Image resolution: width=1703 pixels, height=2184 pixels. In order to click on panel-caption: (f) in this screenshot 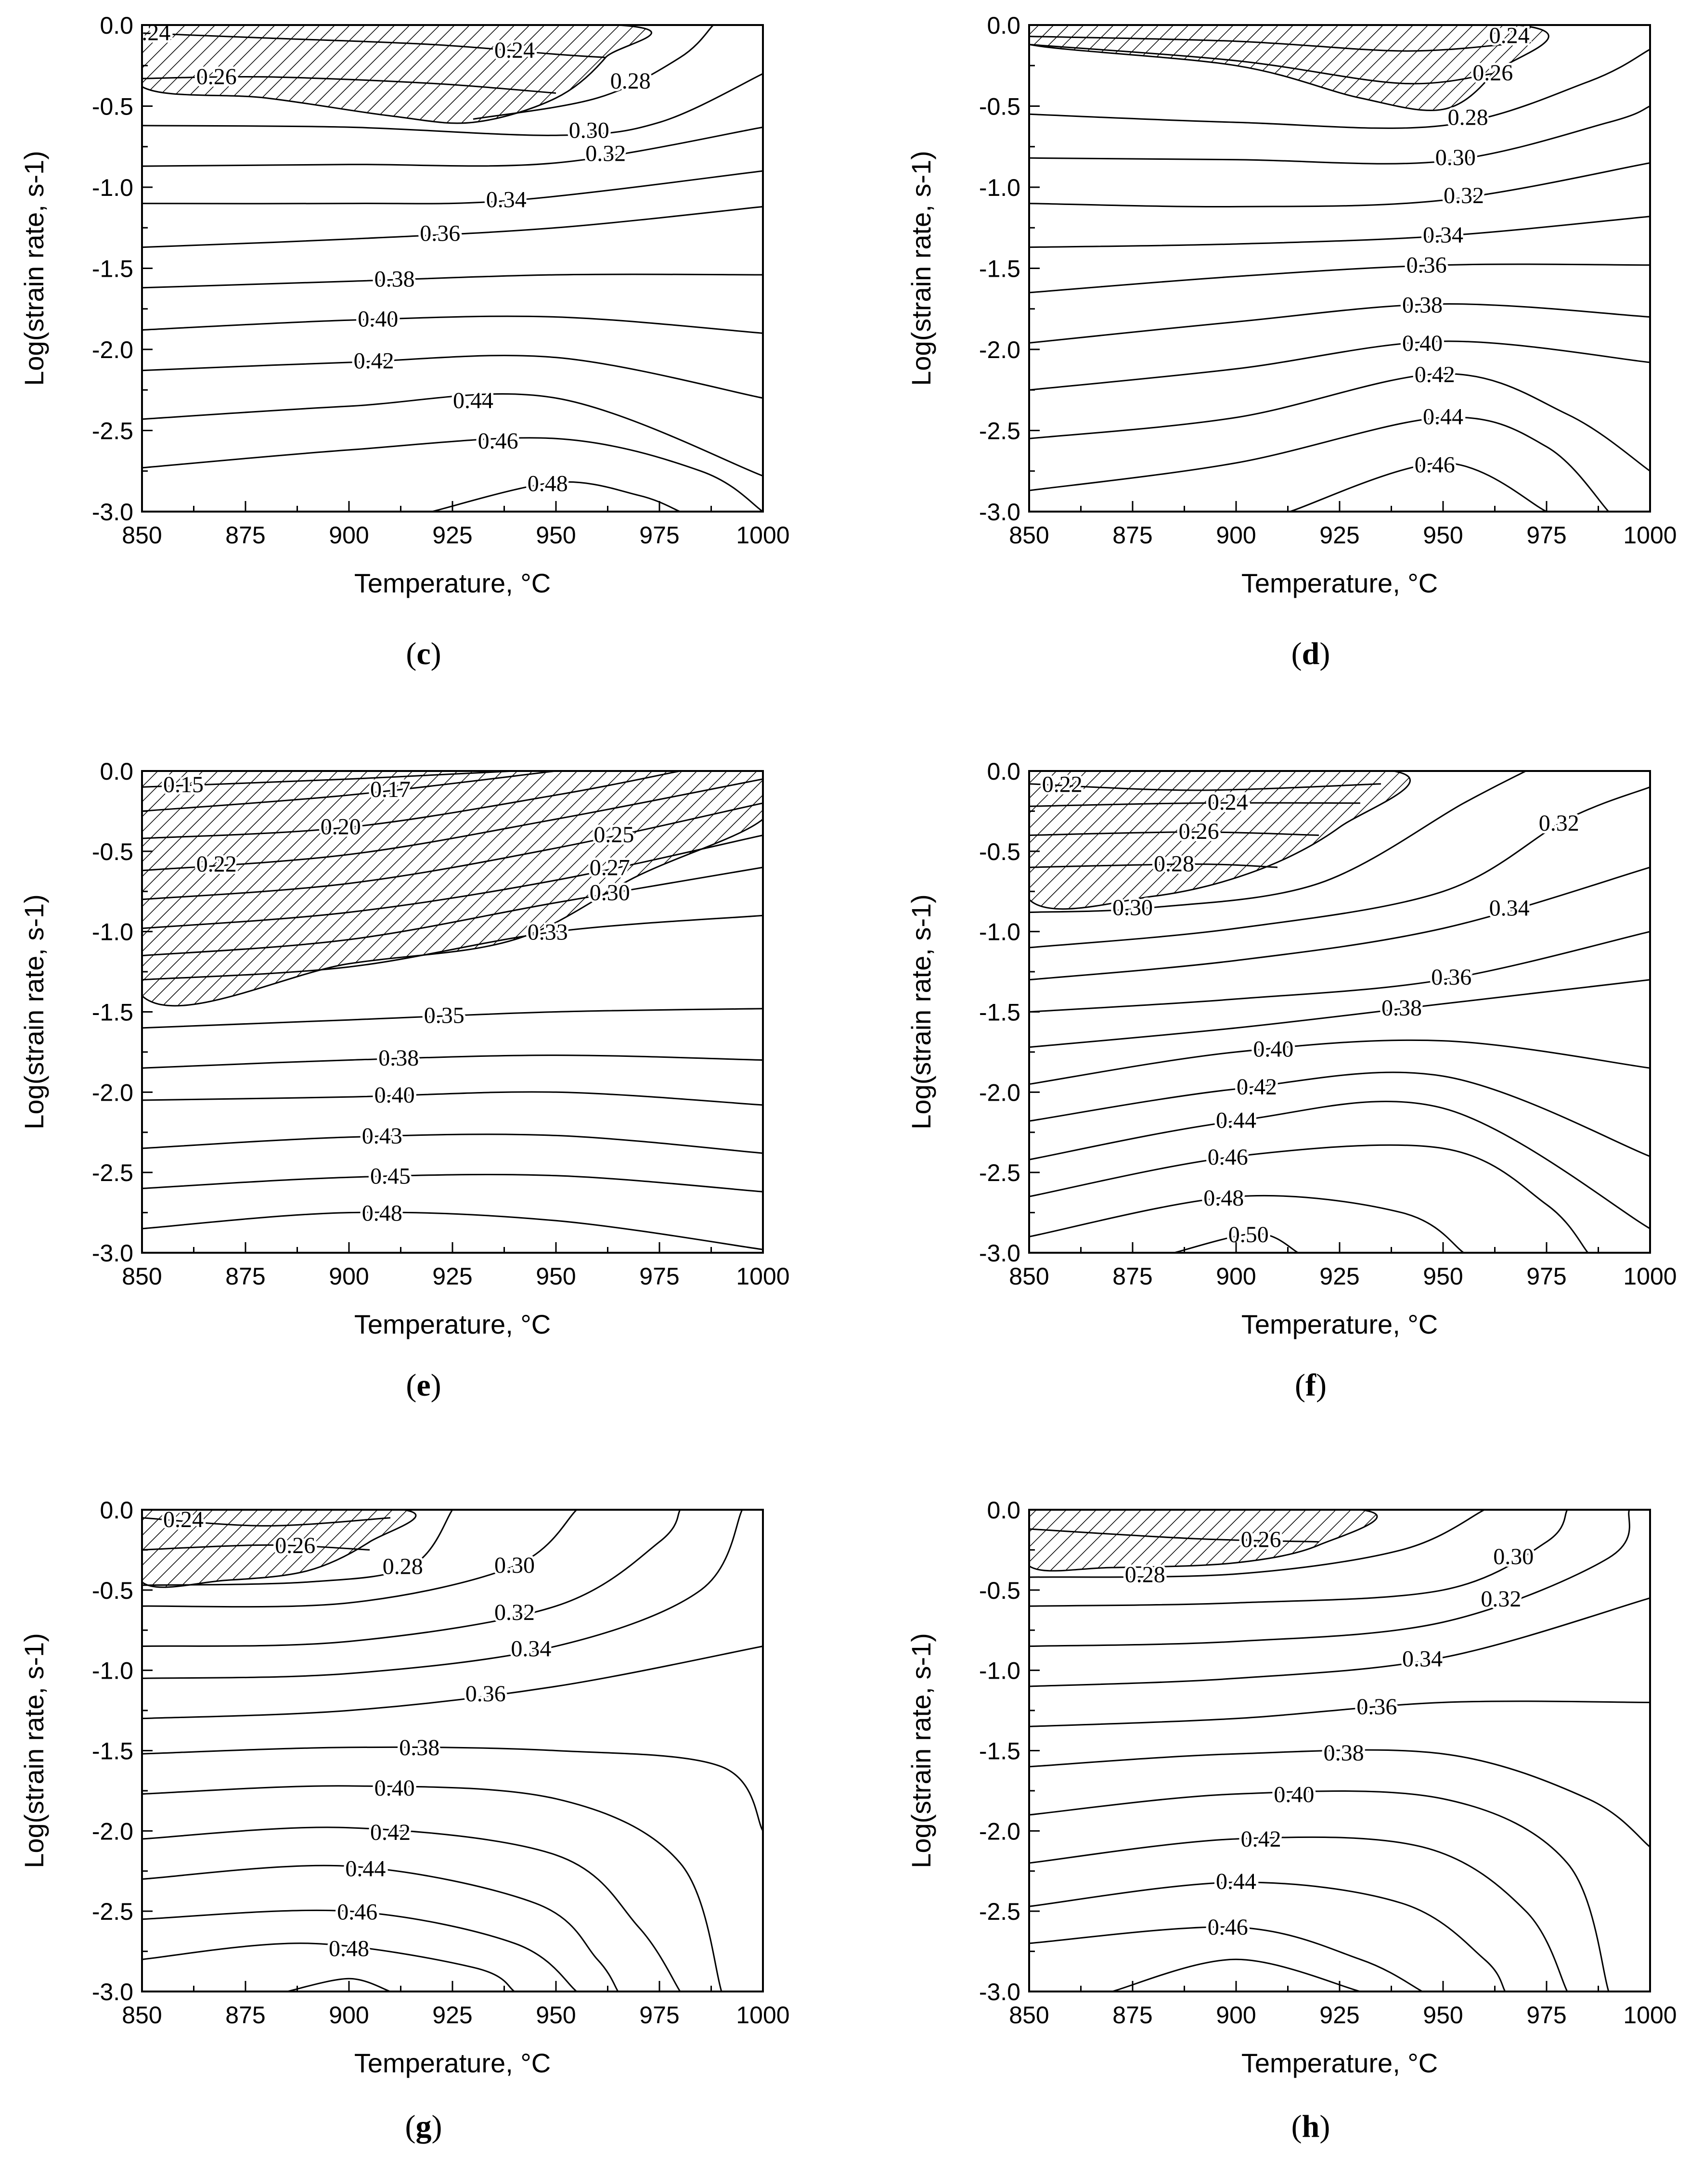, I will do `click(1311, 1386)`.